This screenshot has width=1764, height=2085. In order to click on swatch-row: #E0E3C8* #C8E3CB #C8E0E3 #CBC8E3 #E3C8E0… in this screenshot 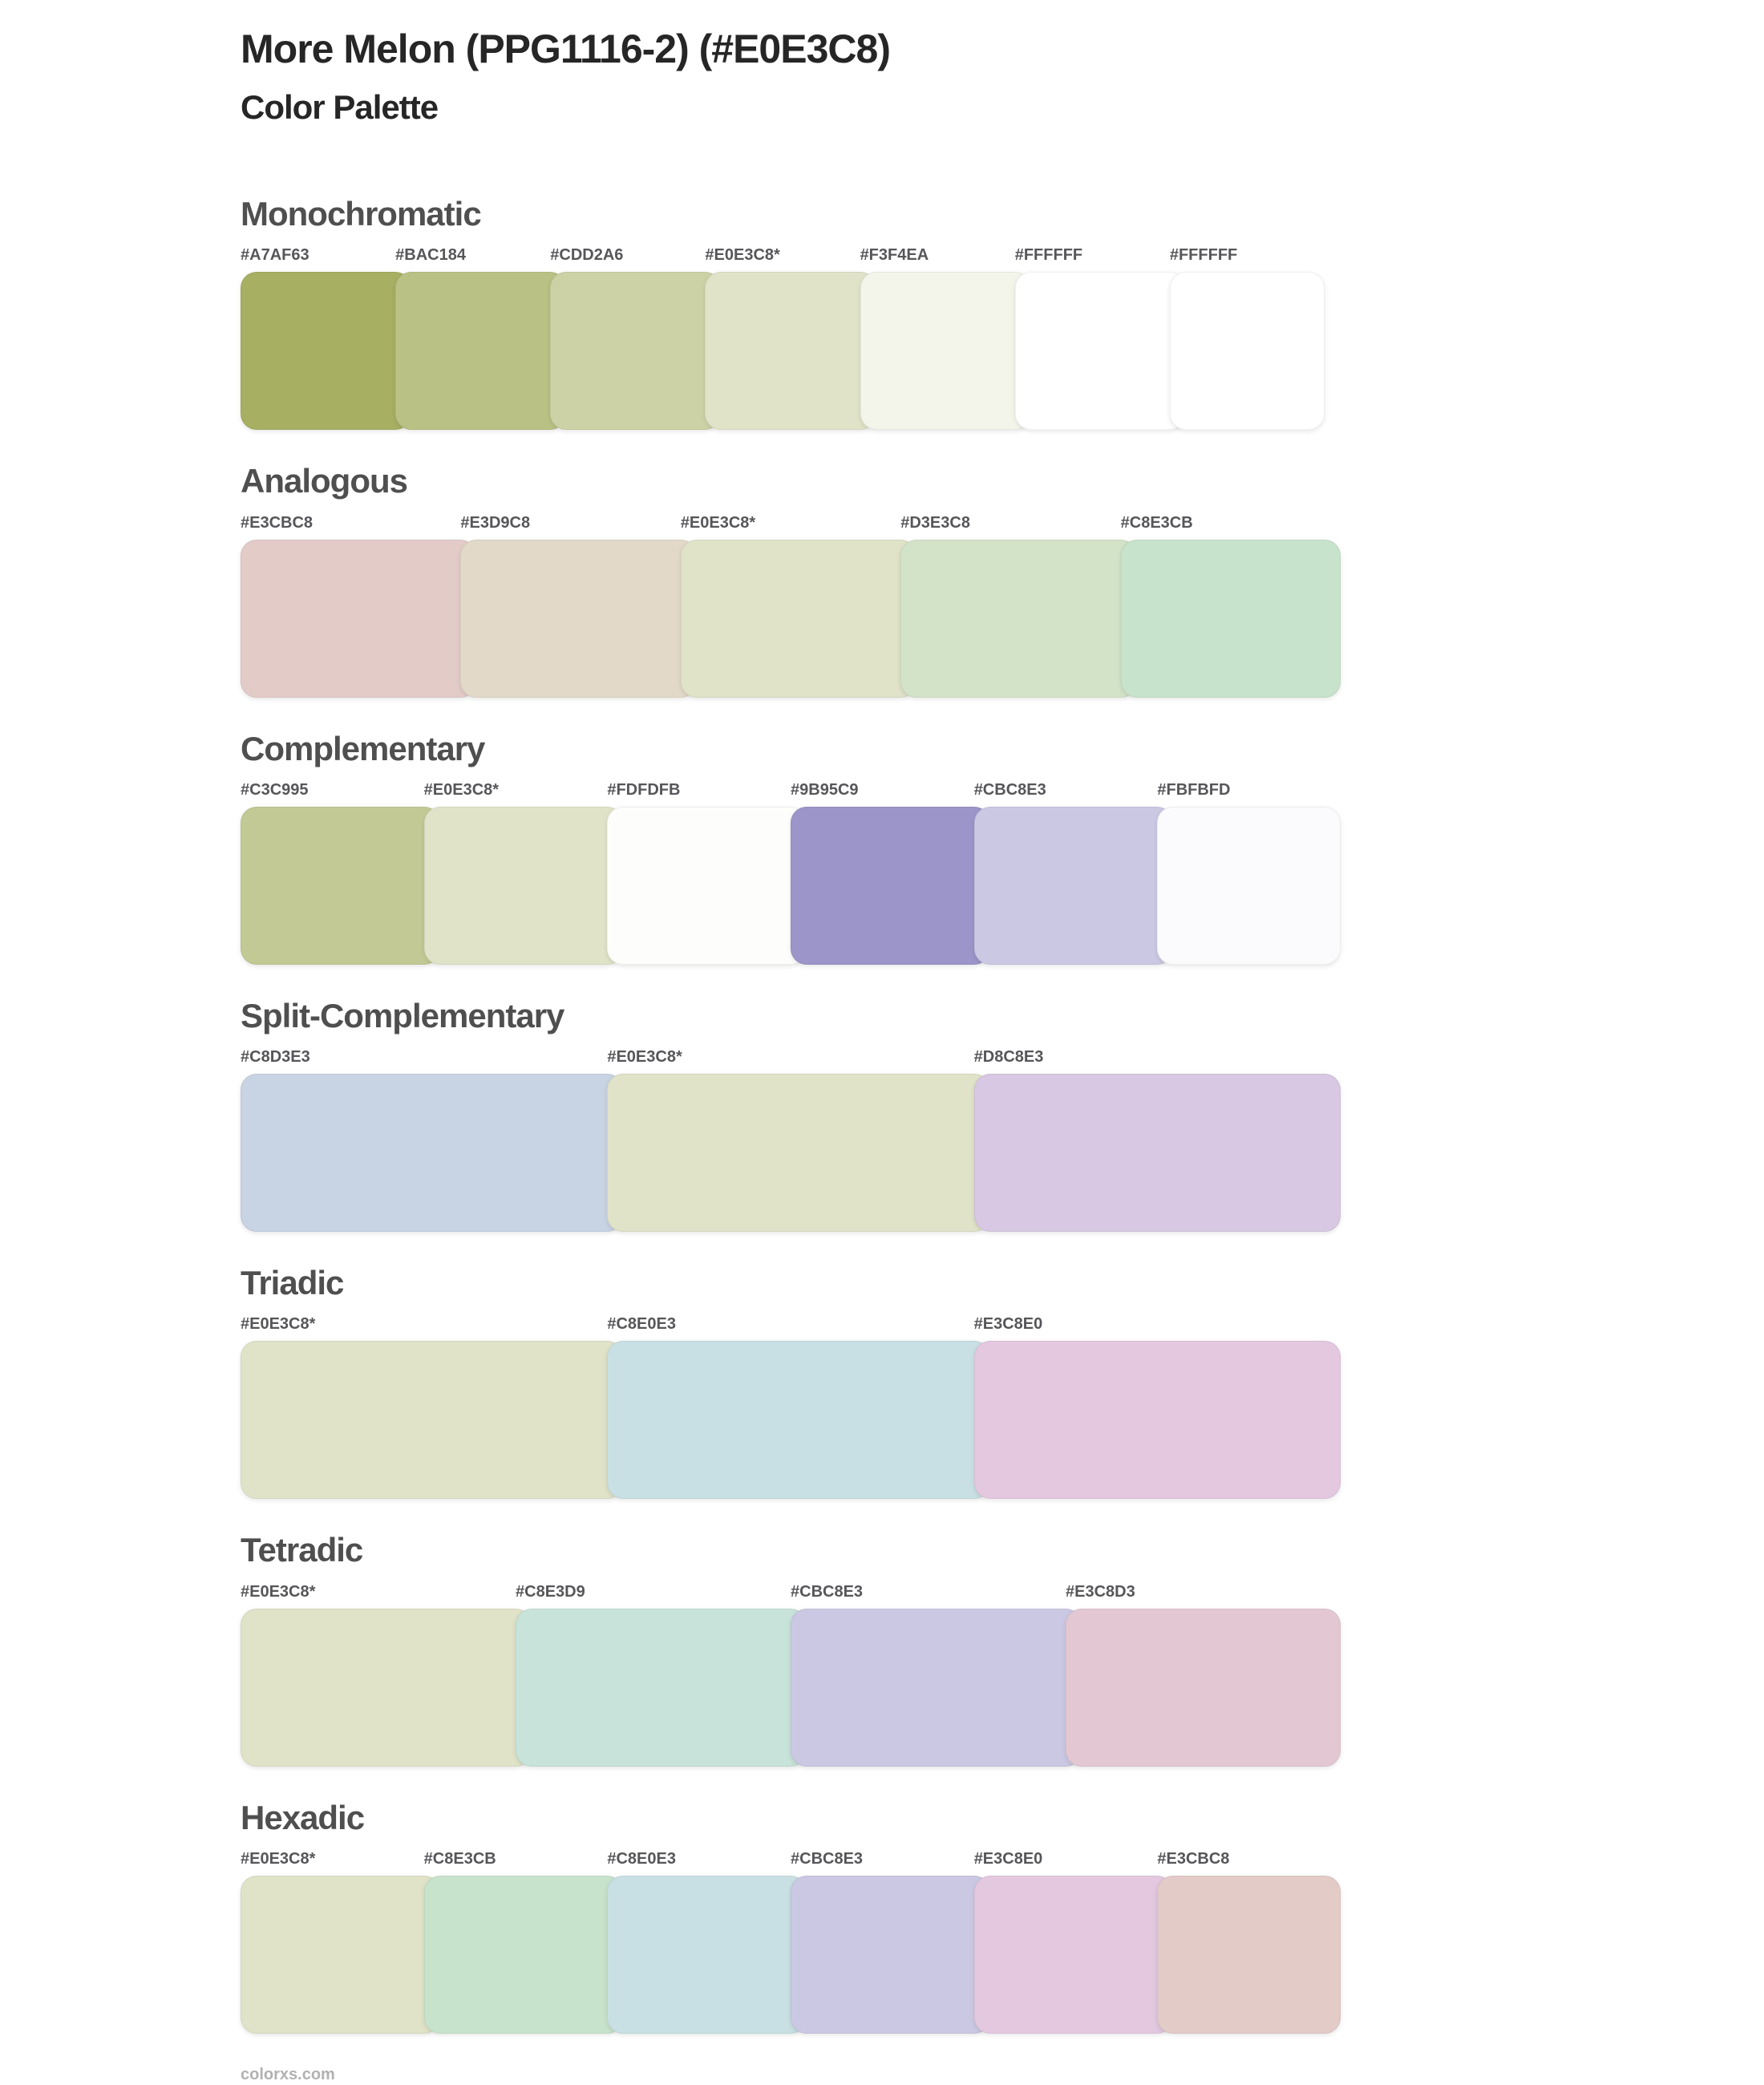, I will do `click(791, 1942)`.